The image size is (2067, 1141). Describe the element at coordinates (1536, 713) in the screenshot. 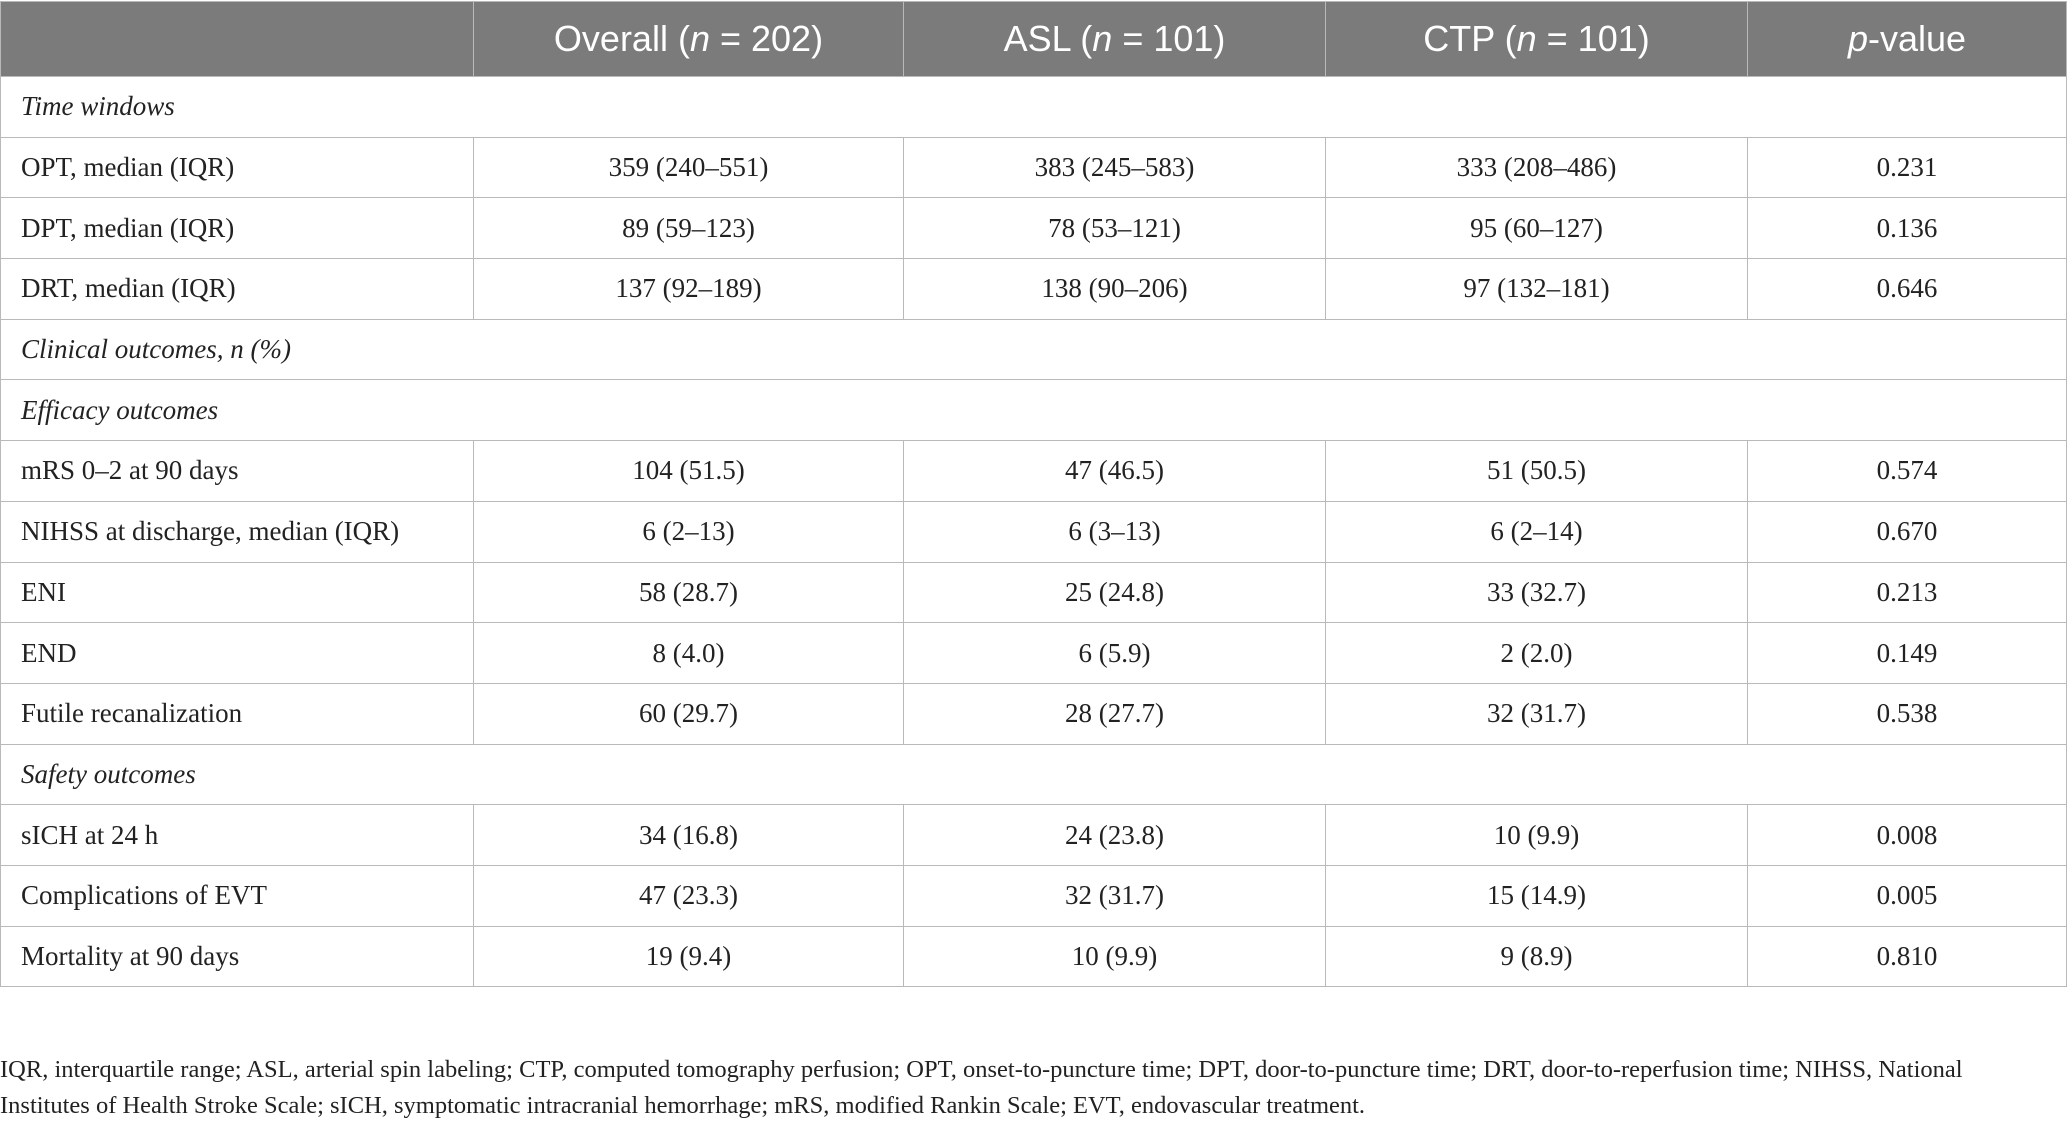

I see `ctp-value: 32 (31.7)` at that location.